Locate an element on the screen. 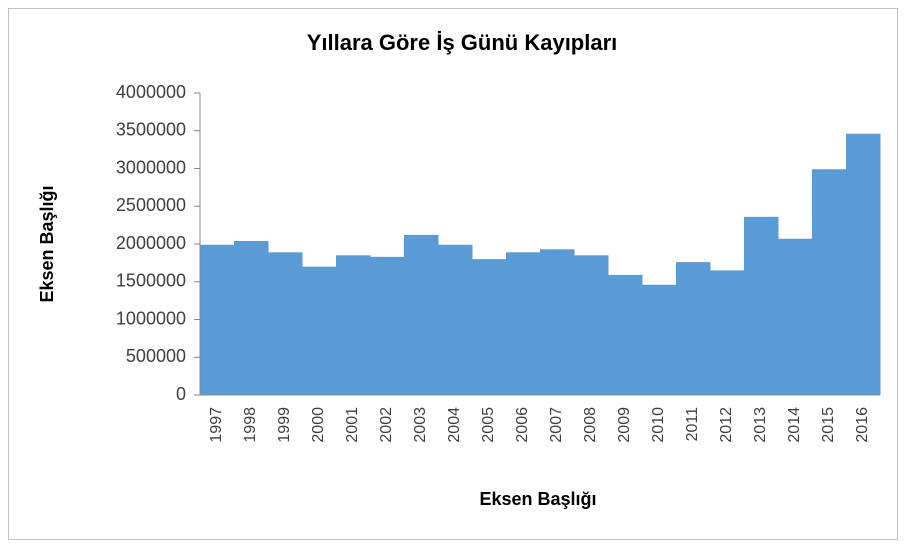  x-tick-label: 2013 is located at coordinates (760, 425).